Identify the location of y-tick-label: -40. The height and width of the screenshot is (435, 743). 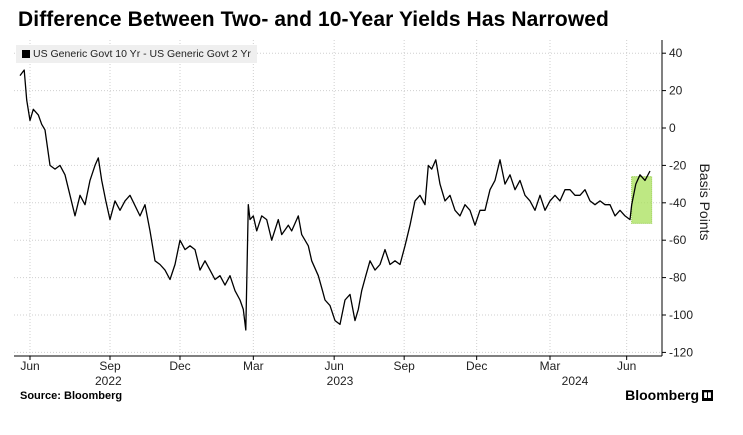
(678, 203).